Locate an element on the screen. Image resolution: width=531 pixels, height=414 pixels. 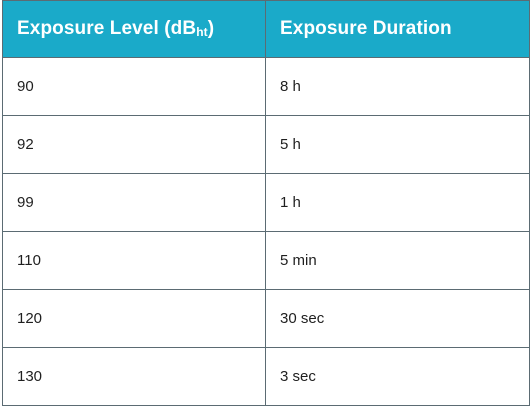
table-row: 110 5 min is located at coordinates (266, 260).